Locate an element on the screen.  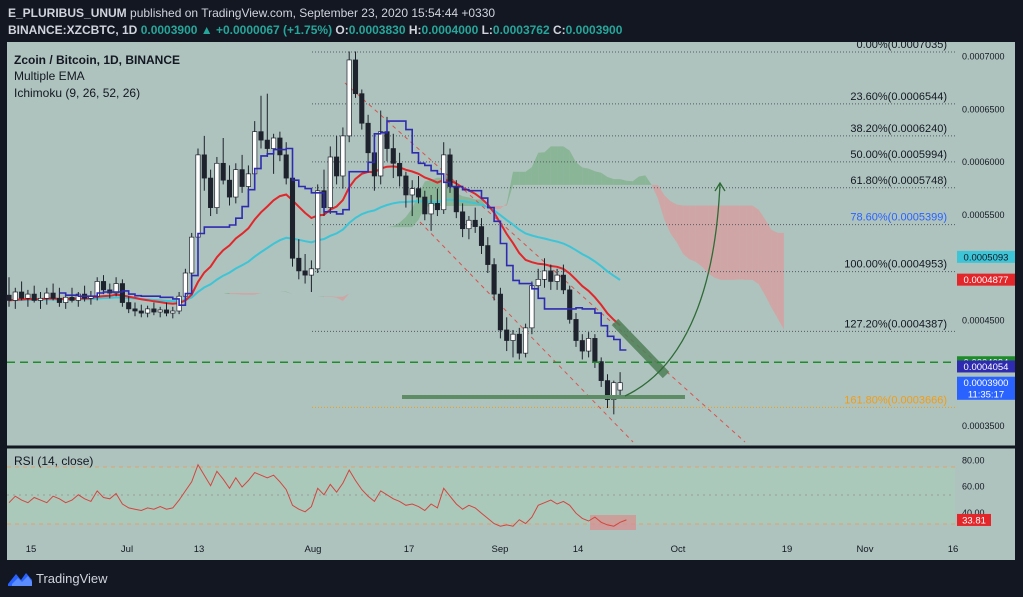
publisher-name: E_PLURIBUS_UNUM is located at coordinates (67, 13).